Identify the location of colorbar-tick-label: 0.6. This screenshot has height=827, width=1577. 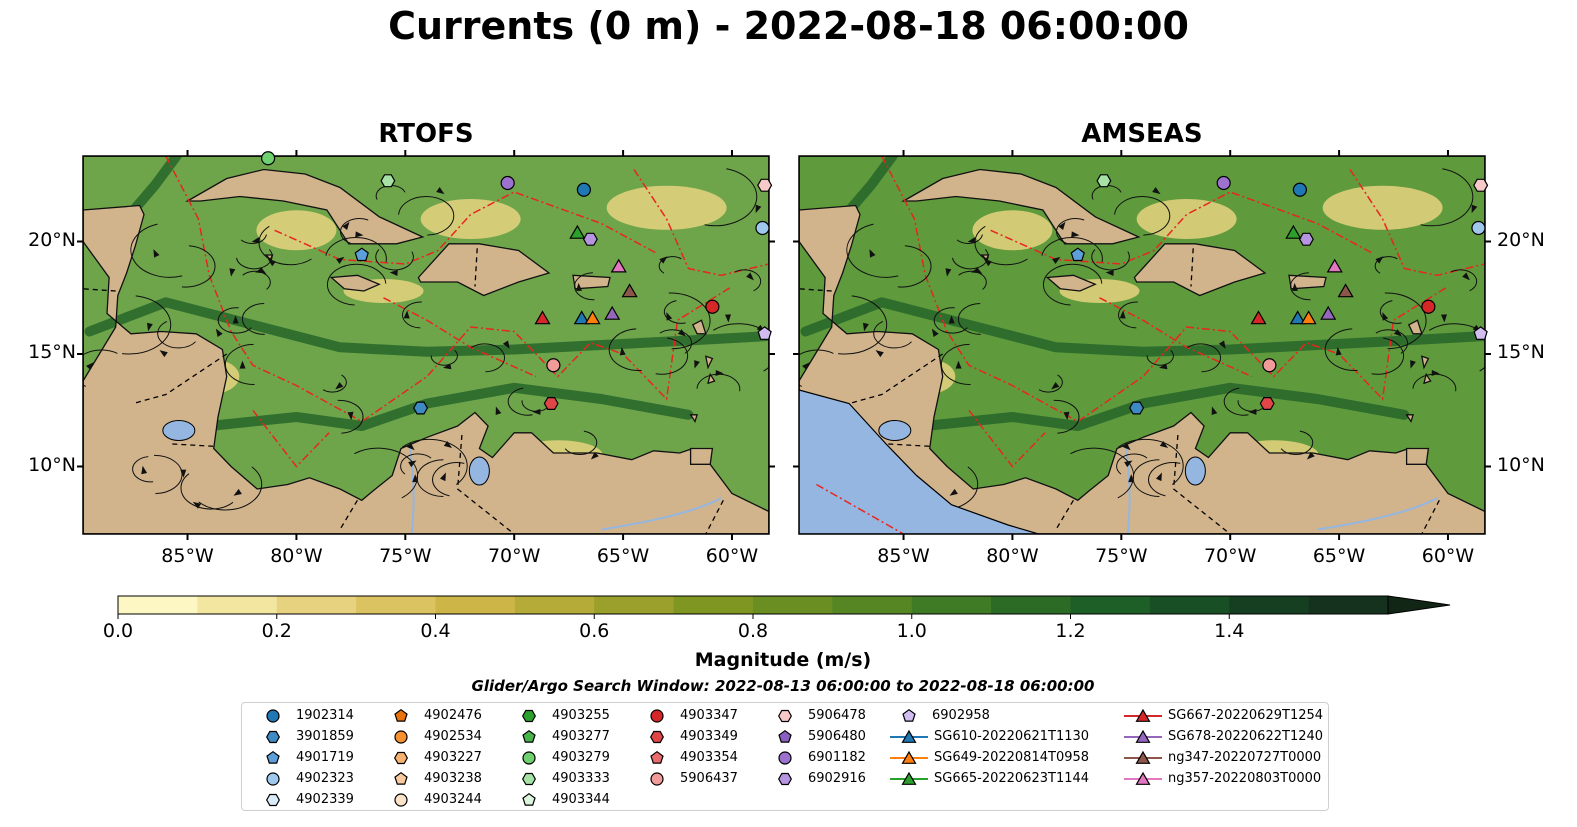
(594, 631).